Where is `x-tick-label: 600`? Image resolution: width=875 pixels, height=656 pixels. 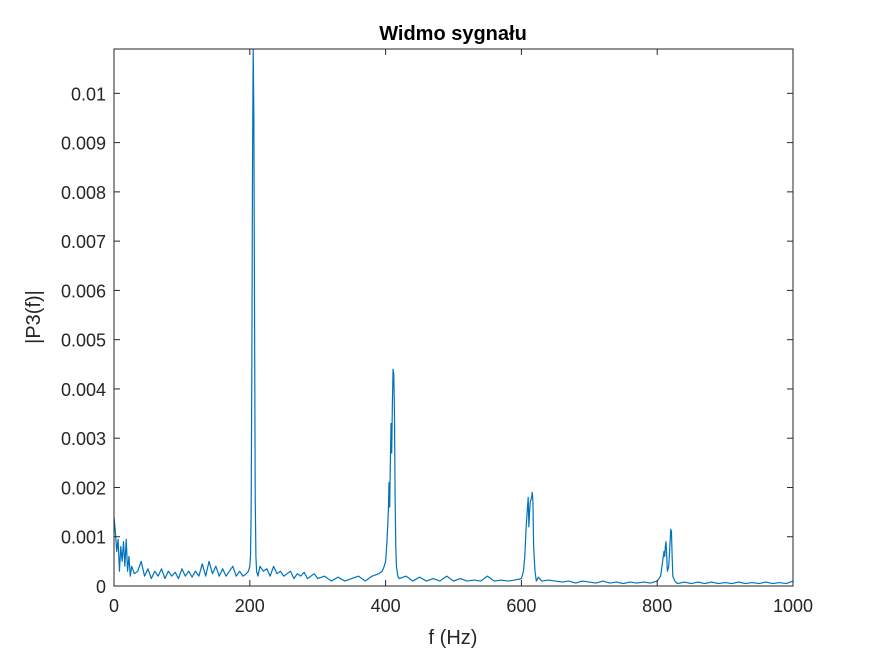 x-tick-label: 600 is located at coordinates (521, 606).